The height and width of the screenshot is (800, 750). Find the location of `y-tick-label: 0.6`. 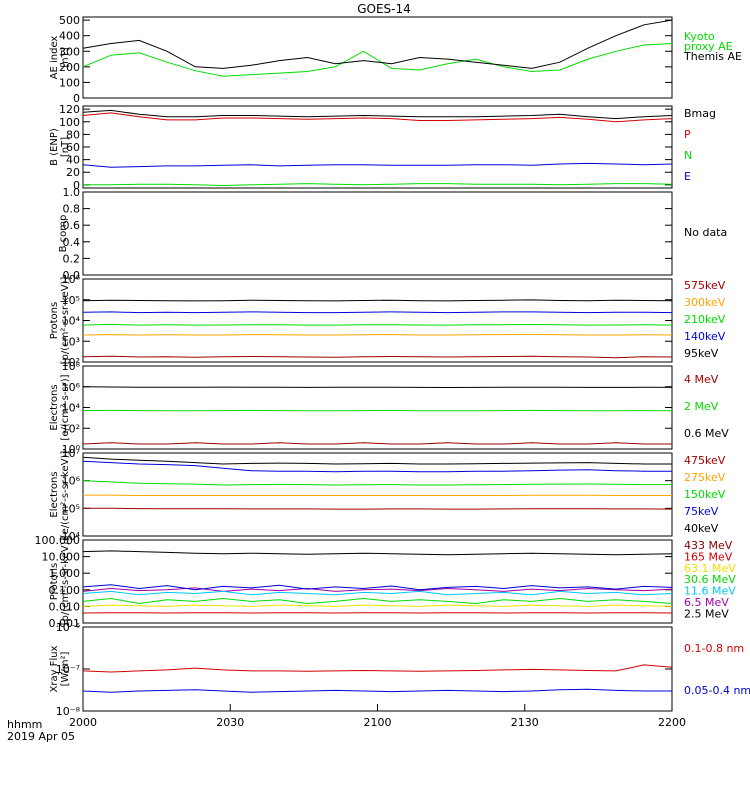

y-tick-label: 0.6 is located at coordinates (72, 225).